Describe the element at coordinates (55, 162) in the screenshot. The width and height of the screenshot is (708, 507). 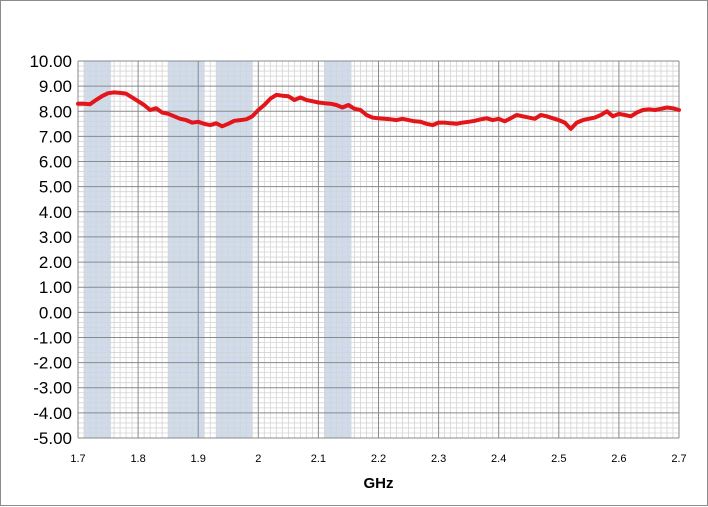
I see `y-tick-label: 6.00` at that location.